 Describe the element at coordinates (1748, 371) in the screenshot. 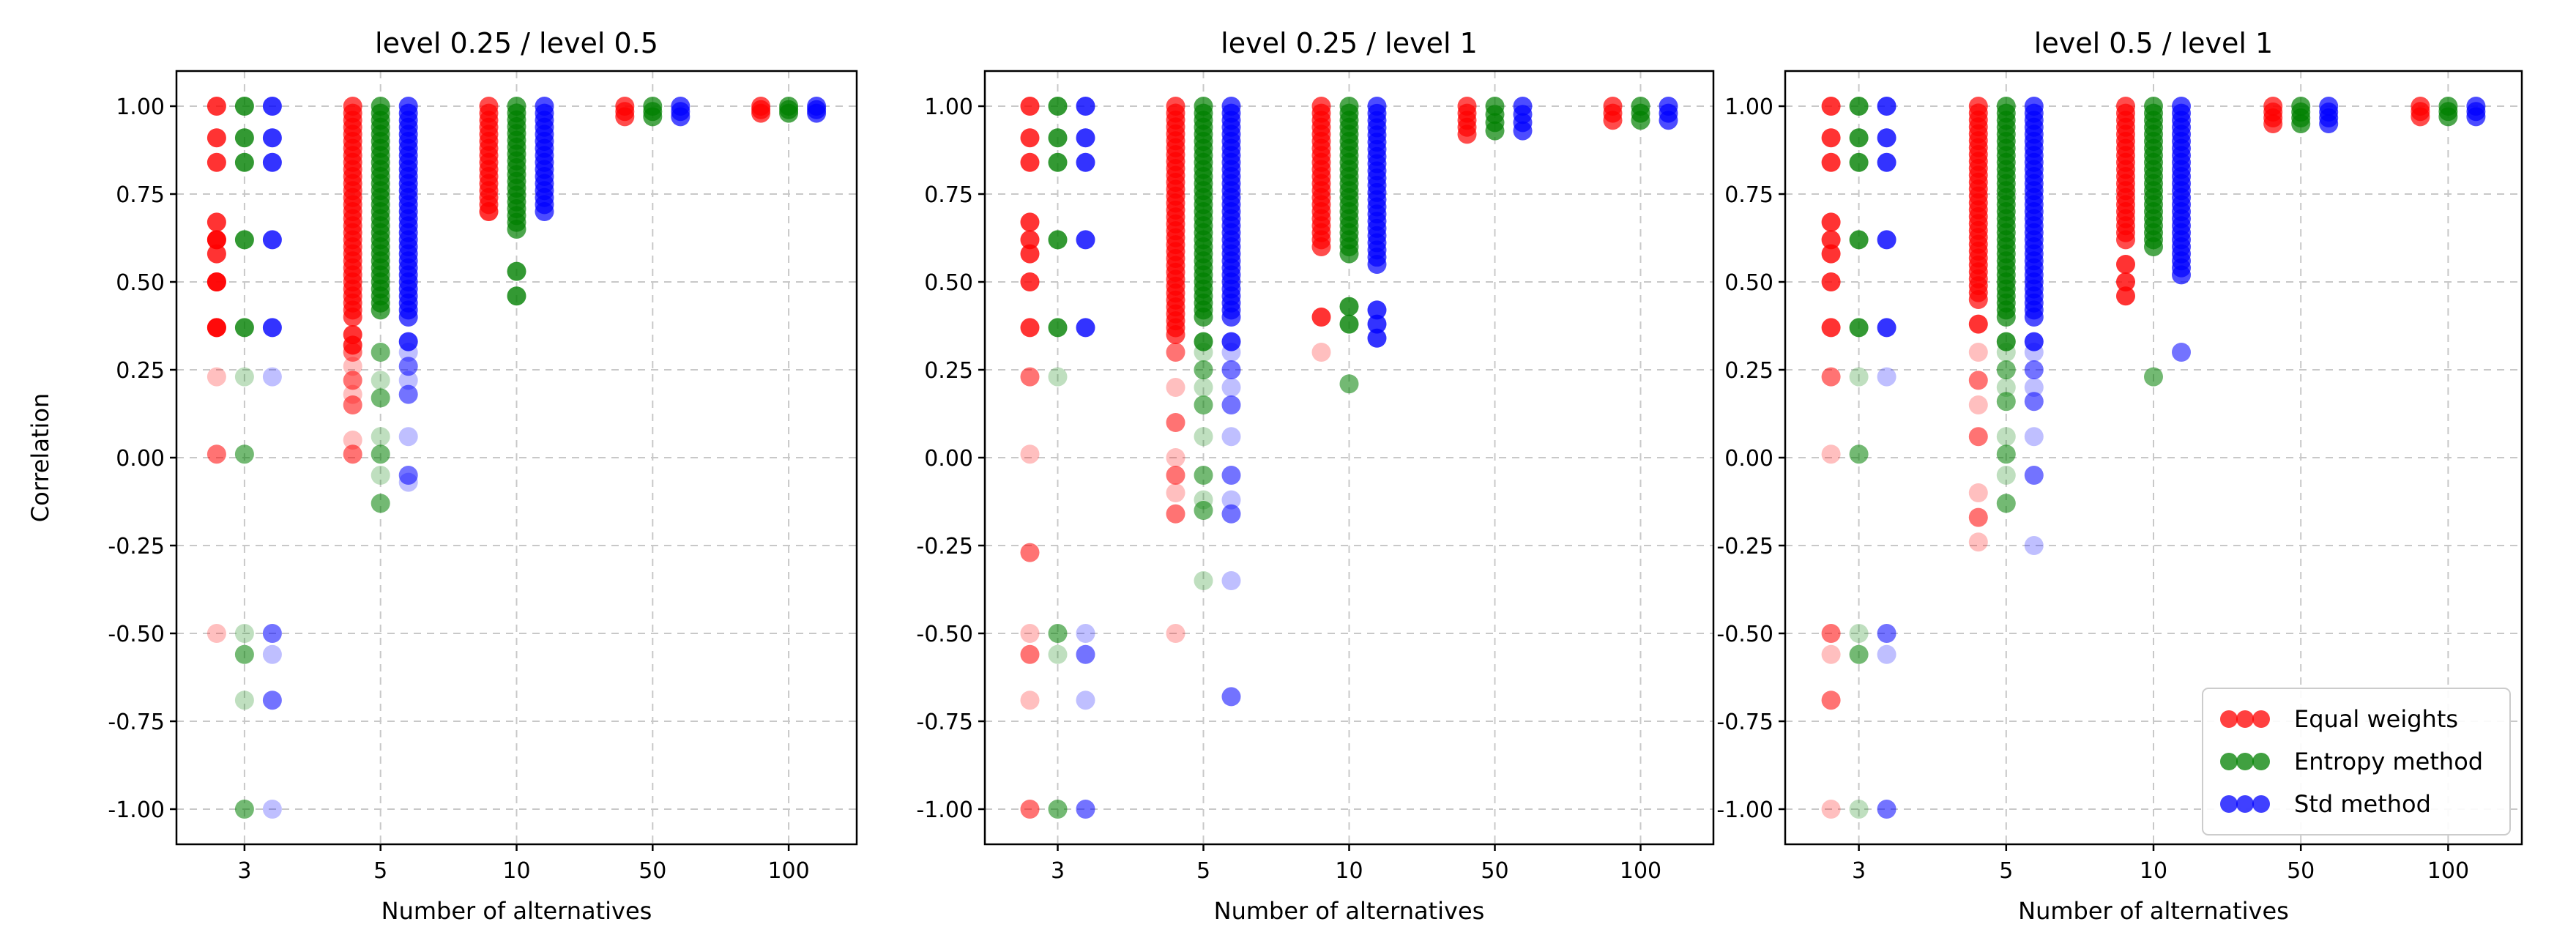

I see `y-tick-label: 0.25` at that location.